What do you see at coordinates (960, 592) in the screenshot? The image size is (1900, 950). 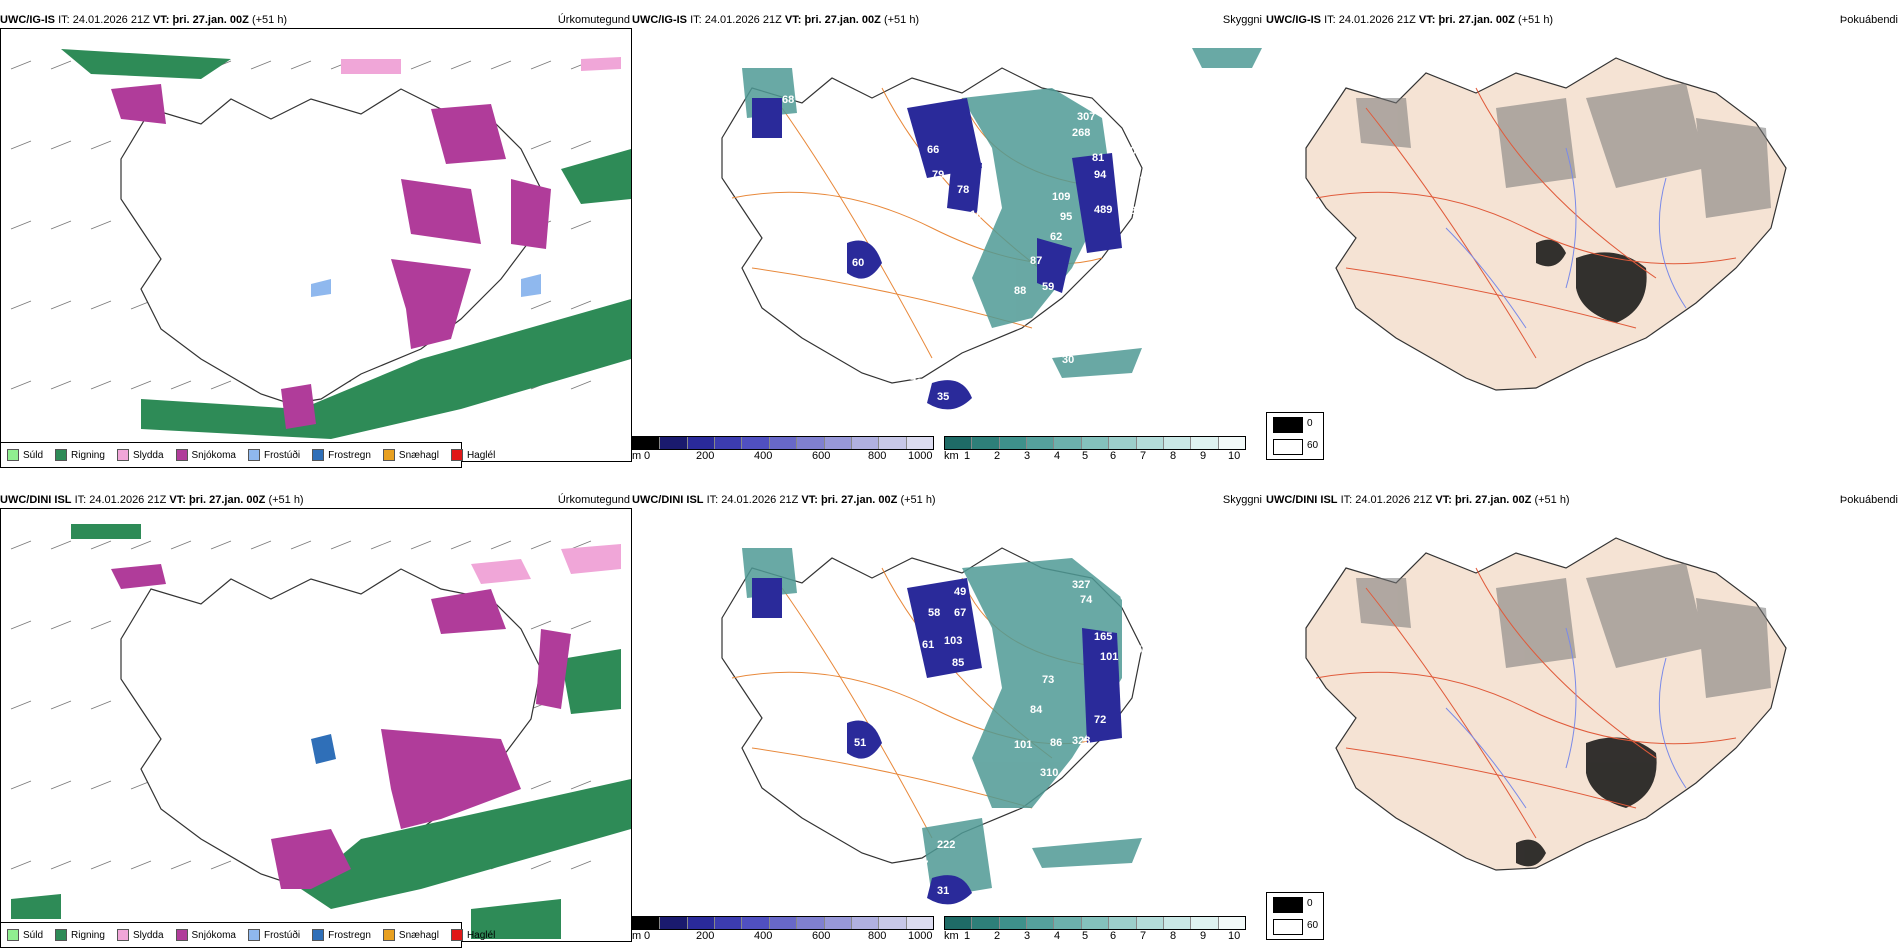 I see `cloud-number: 49` at bounding box center [960, 592].